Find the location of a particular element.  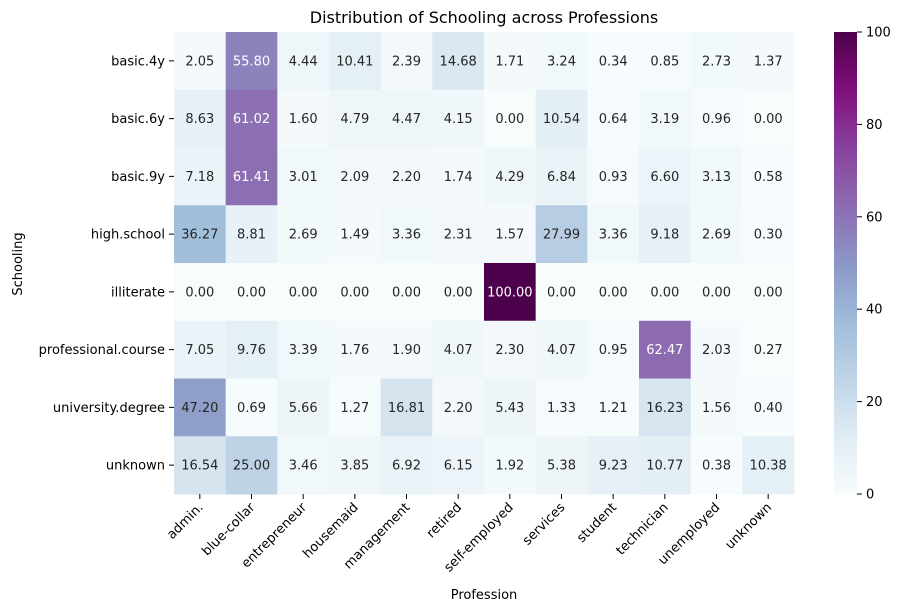

x-axis-label: Profession is located at coordinates (484, 595).